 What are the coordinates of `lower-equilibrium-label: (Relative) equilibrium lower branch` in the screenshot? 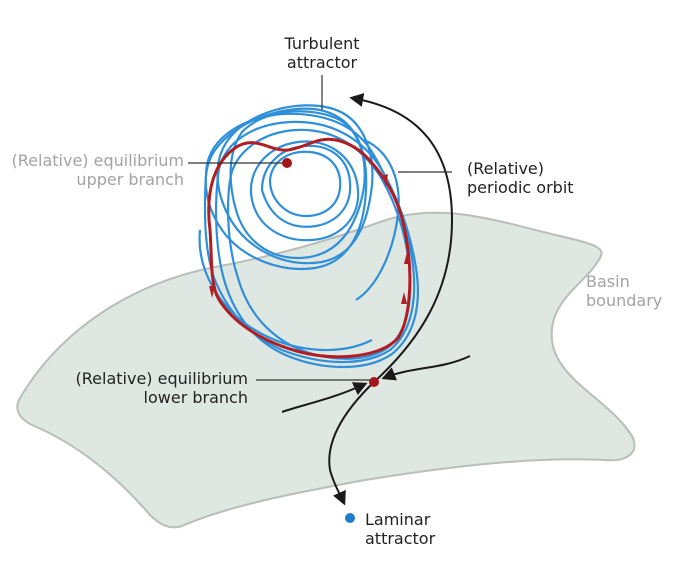 It's located at (156, 388).